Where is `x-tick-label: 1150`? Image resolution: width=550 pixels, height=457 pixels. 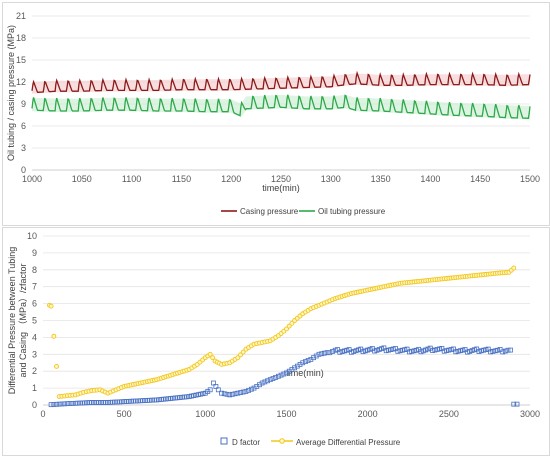
x-tick-label: 1150 is located at coordinates (181, 179).